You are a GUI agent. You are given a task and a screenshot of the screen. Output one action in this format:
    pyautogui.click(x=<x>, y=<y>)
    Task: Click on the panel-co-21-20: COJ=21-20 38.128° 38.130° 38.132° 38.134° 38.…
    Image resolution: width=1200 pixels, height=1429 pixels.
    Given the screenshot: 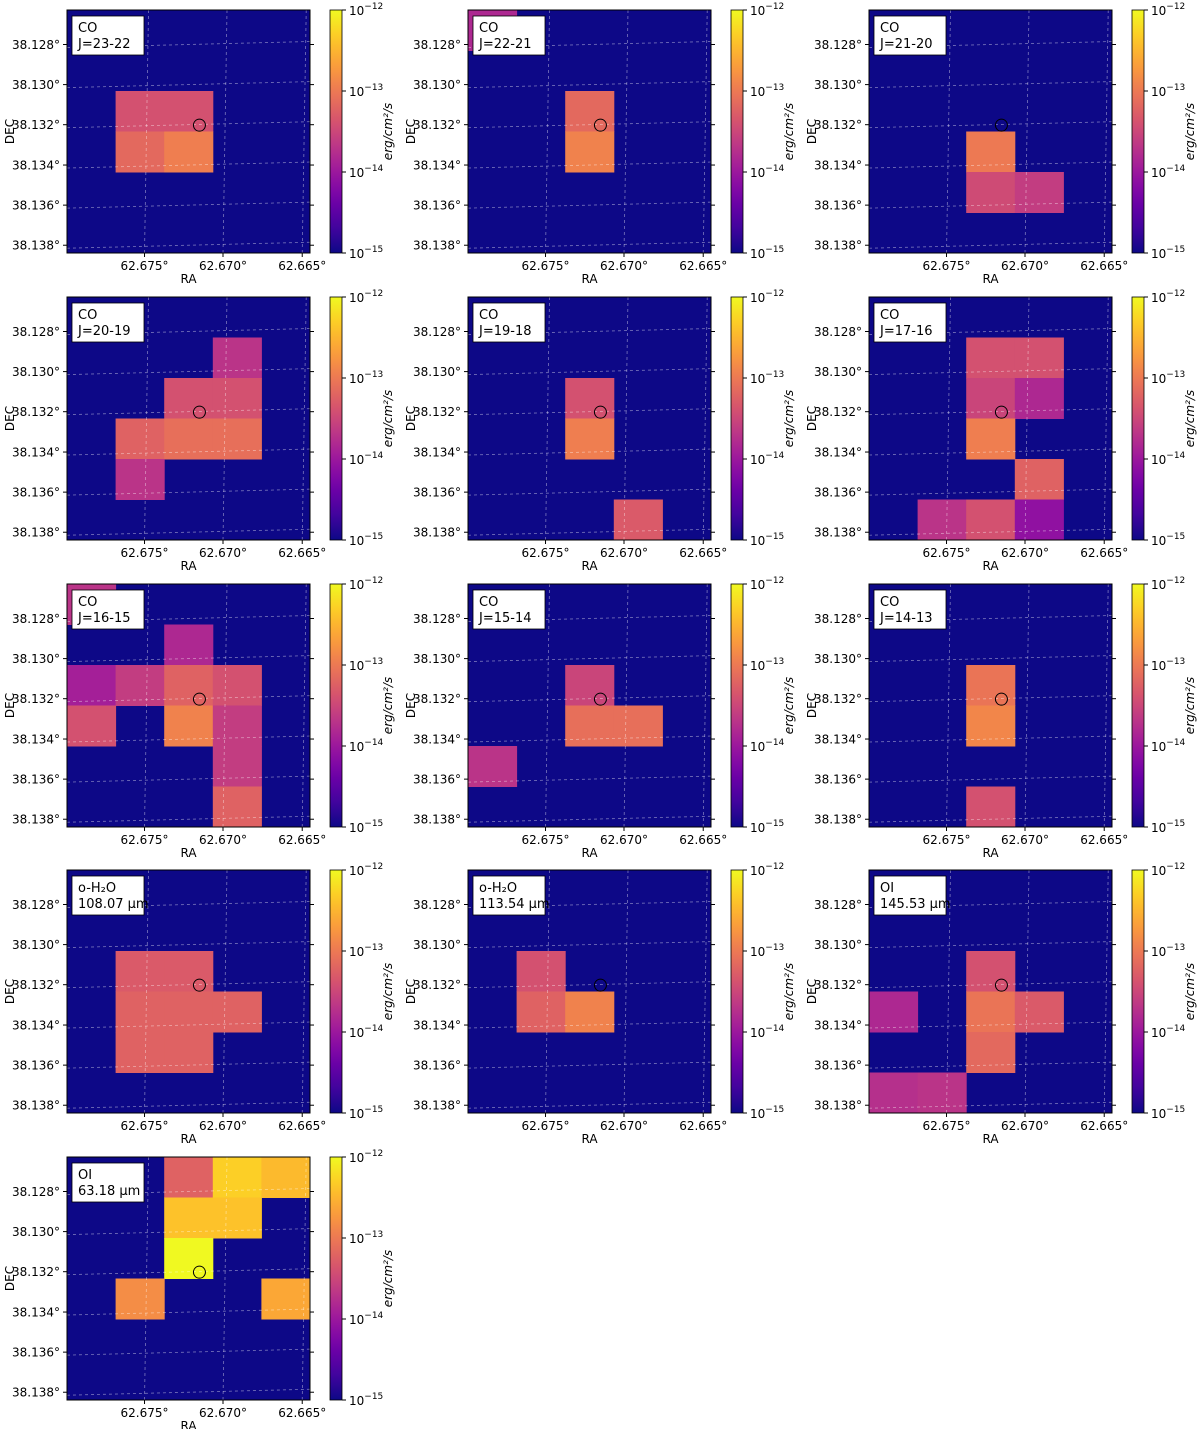 What is the action you would take?
    pyautogui.click(x=1001, y=144)
    